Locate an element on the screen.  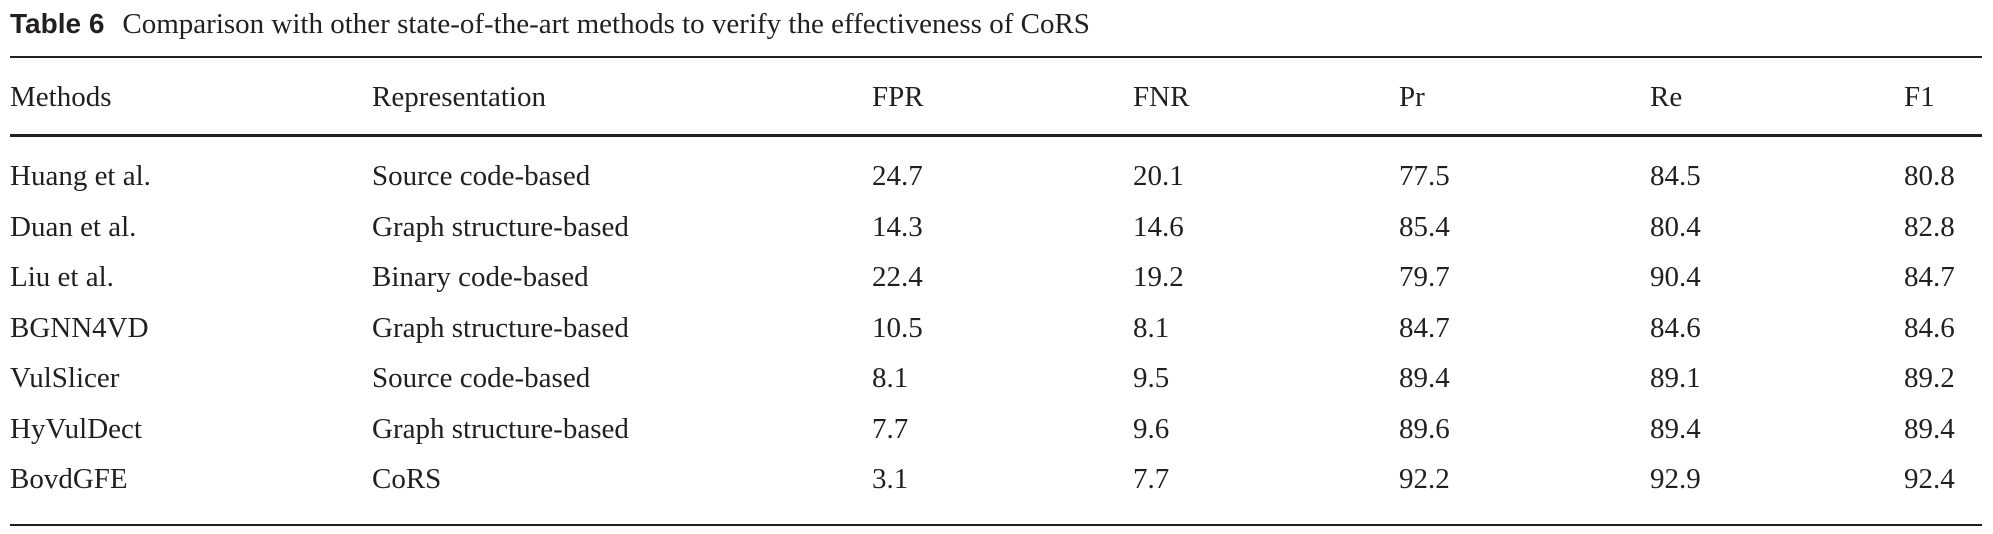
cell-fnr: 19.2 is located at coordinates (1158, 277).